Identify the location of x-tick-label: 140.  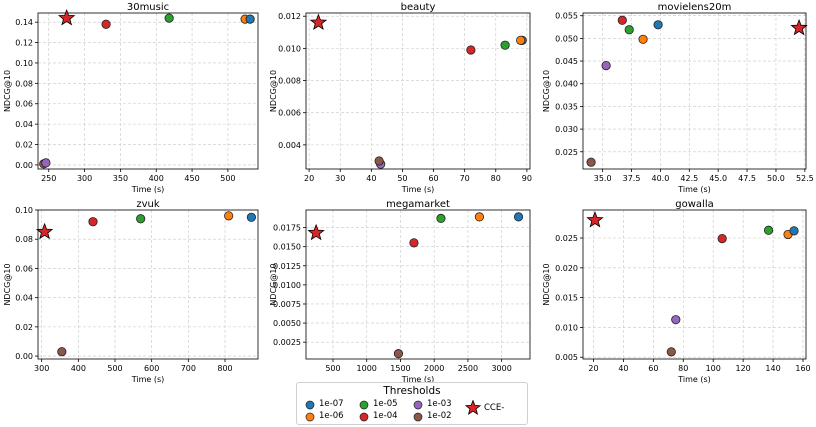
(772, 368).